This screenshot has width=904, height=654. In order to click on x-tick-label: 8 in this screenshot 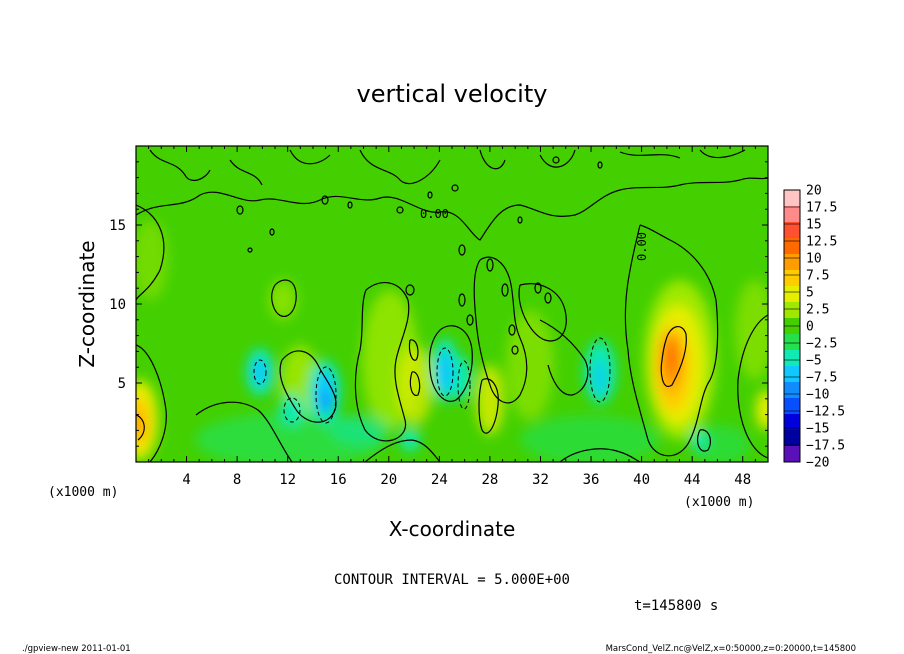, I will do `click(237, 480)`.